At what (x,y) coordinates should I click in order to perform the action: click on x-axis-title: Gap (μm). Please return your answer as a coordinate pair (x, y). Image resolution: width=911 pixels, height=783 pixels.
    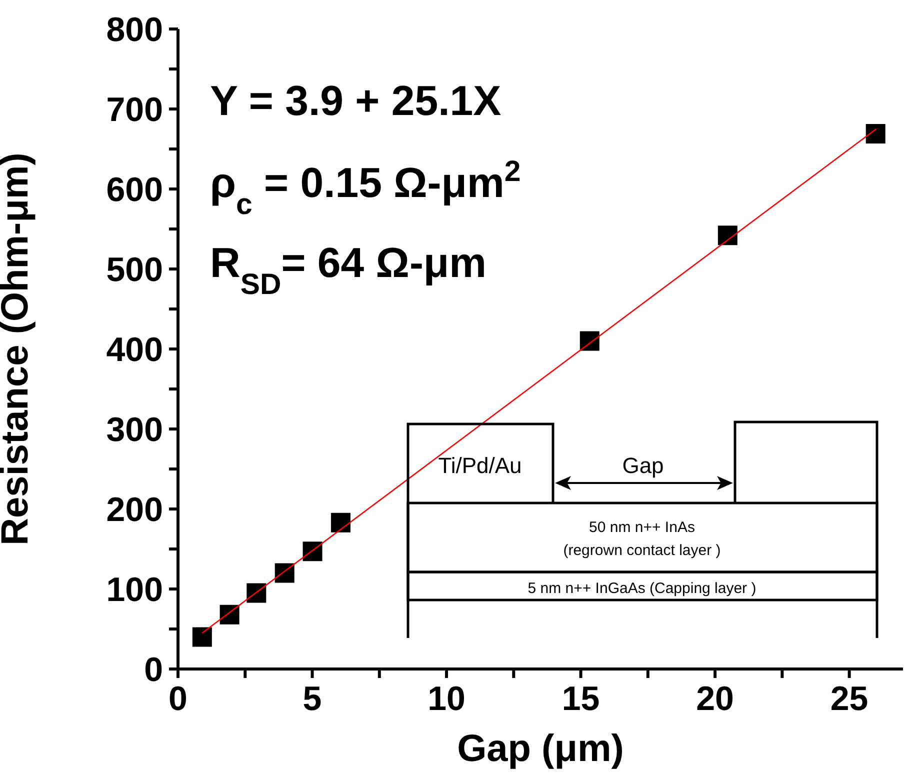
    Looking at the image, I should click on (540, 749).